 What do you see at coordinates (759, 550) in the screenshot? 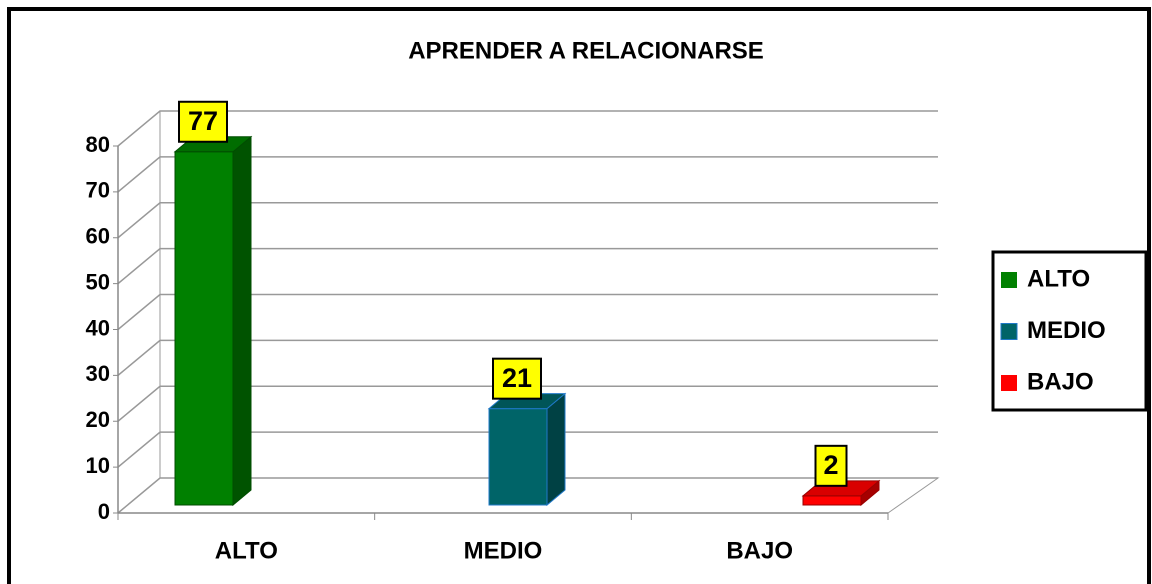
I see `x-tick-label: BAJO` at bounding box center [759, 550].